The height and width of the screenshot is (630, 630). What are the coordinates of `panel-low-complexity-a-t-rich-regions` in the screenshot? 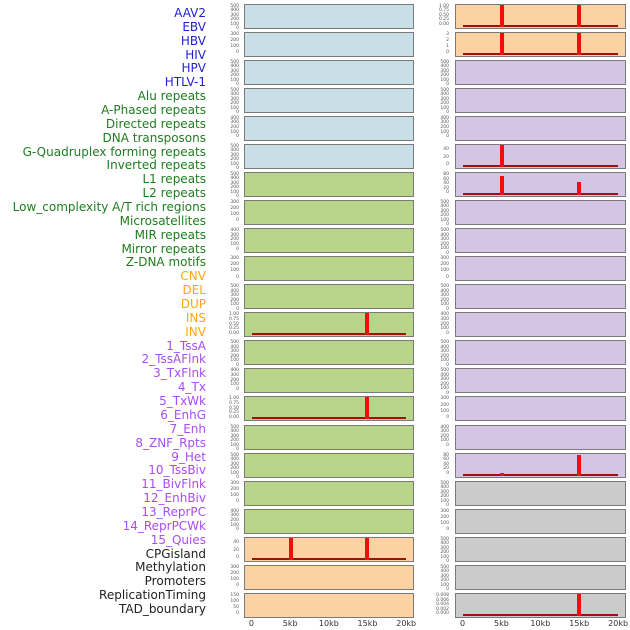 It's located at (329, 409).